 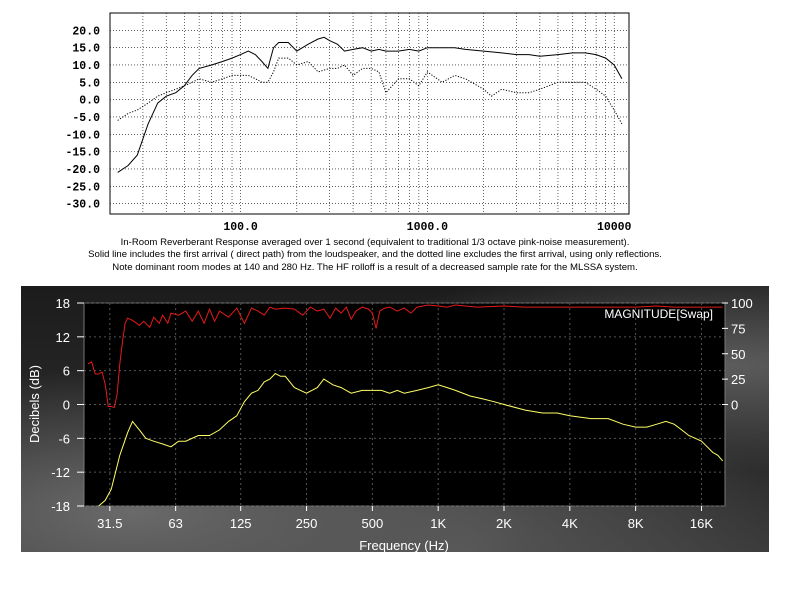 What do you see at coordinates (241, 523) in the screenshot?
I see `magnitude-x-tick-label: 125` at bounding box center [241, 523].